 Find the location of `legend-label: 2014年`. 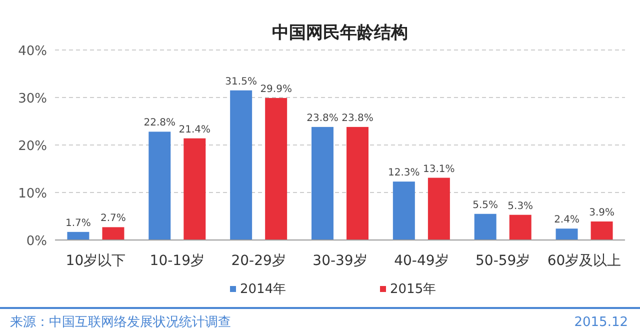

legend-label: 2014年 is located at coordinates (263, 289).